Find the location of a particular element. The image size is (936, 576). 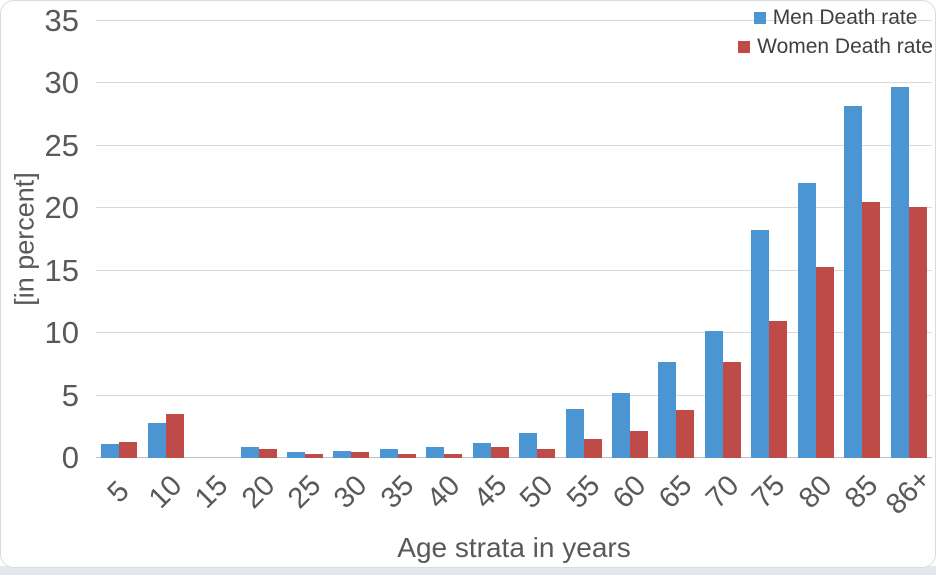

x-tick-70: 70 is located at coordinates (723, 490).